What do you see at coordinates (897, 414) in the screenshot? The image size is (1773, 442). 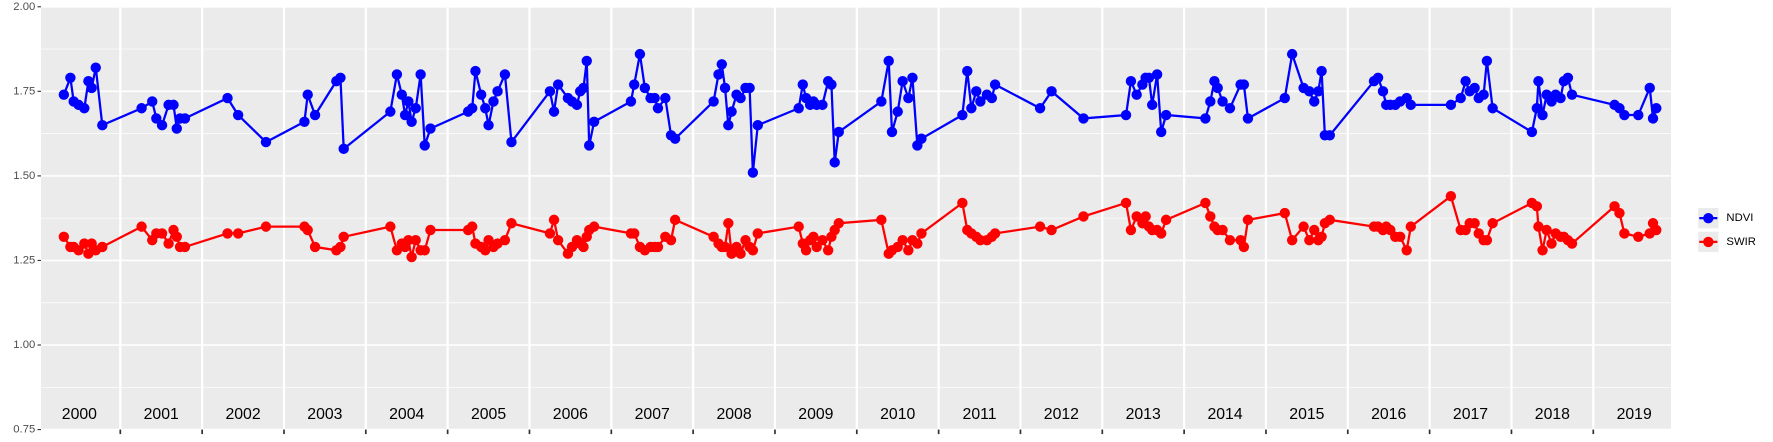 I see `year-label: 2010` at bounding box center [897, 414].